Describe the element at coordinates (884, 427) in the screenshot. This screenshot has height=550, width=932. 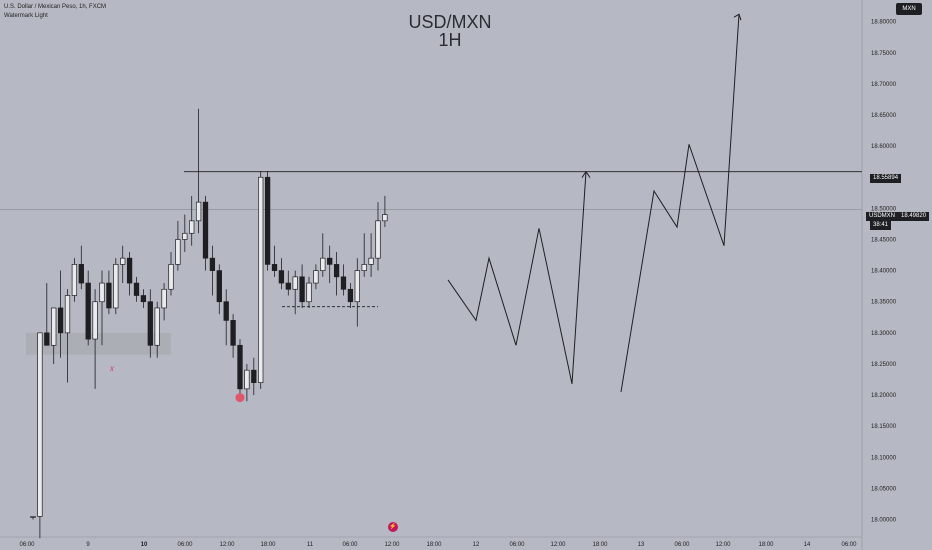
I see `y-tick-label: 18.15000` at that location.